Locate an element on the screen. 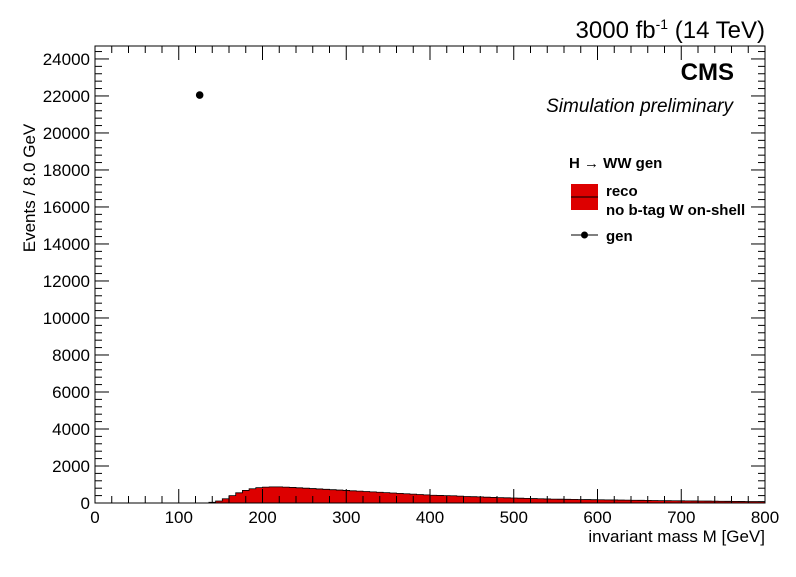 This screenshot has height=577, width=796. y-tick-label: 18000 is located at coordinates (66, 170).